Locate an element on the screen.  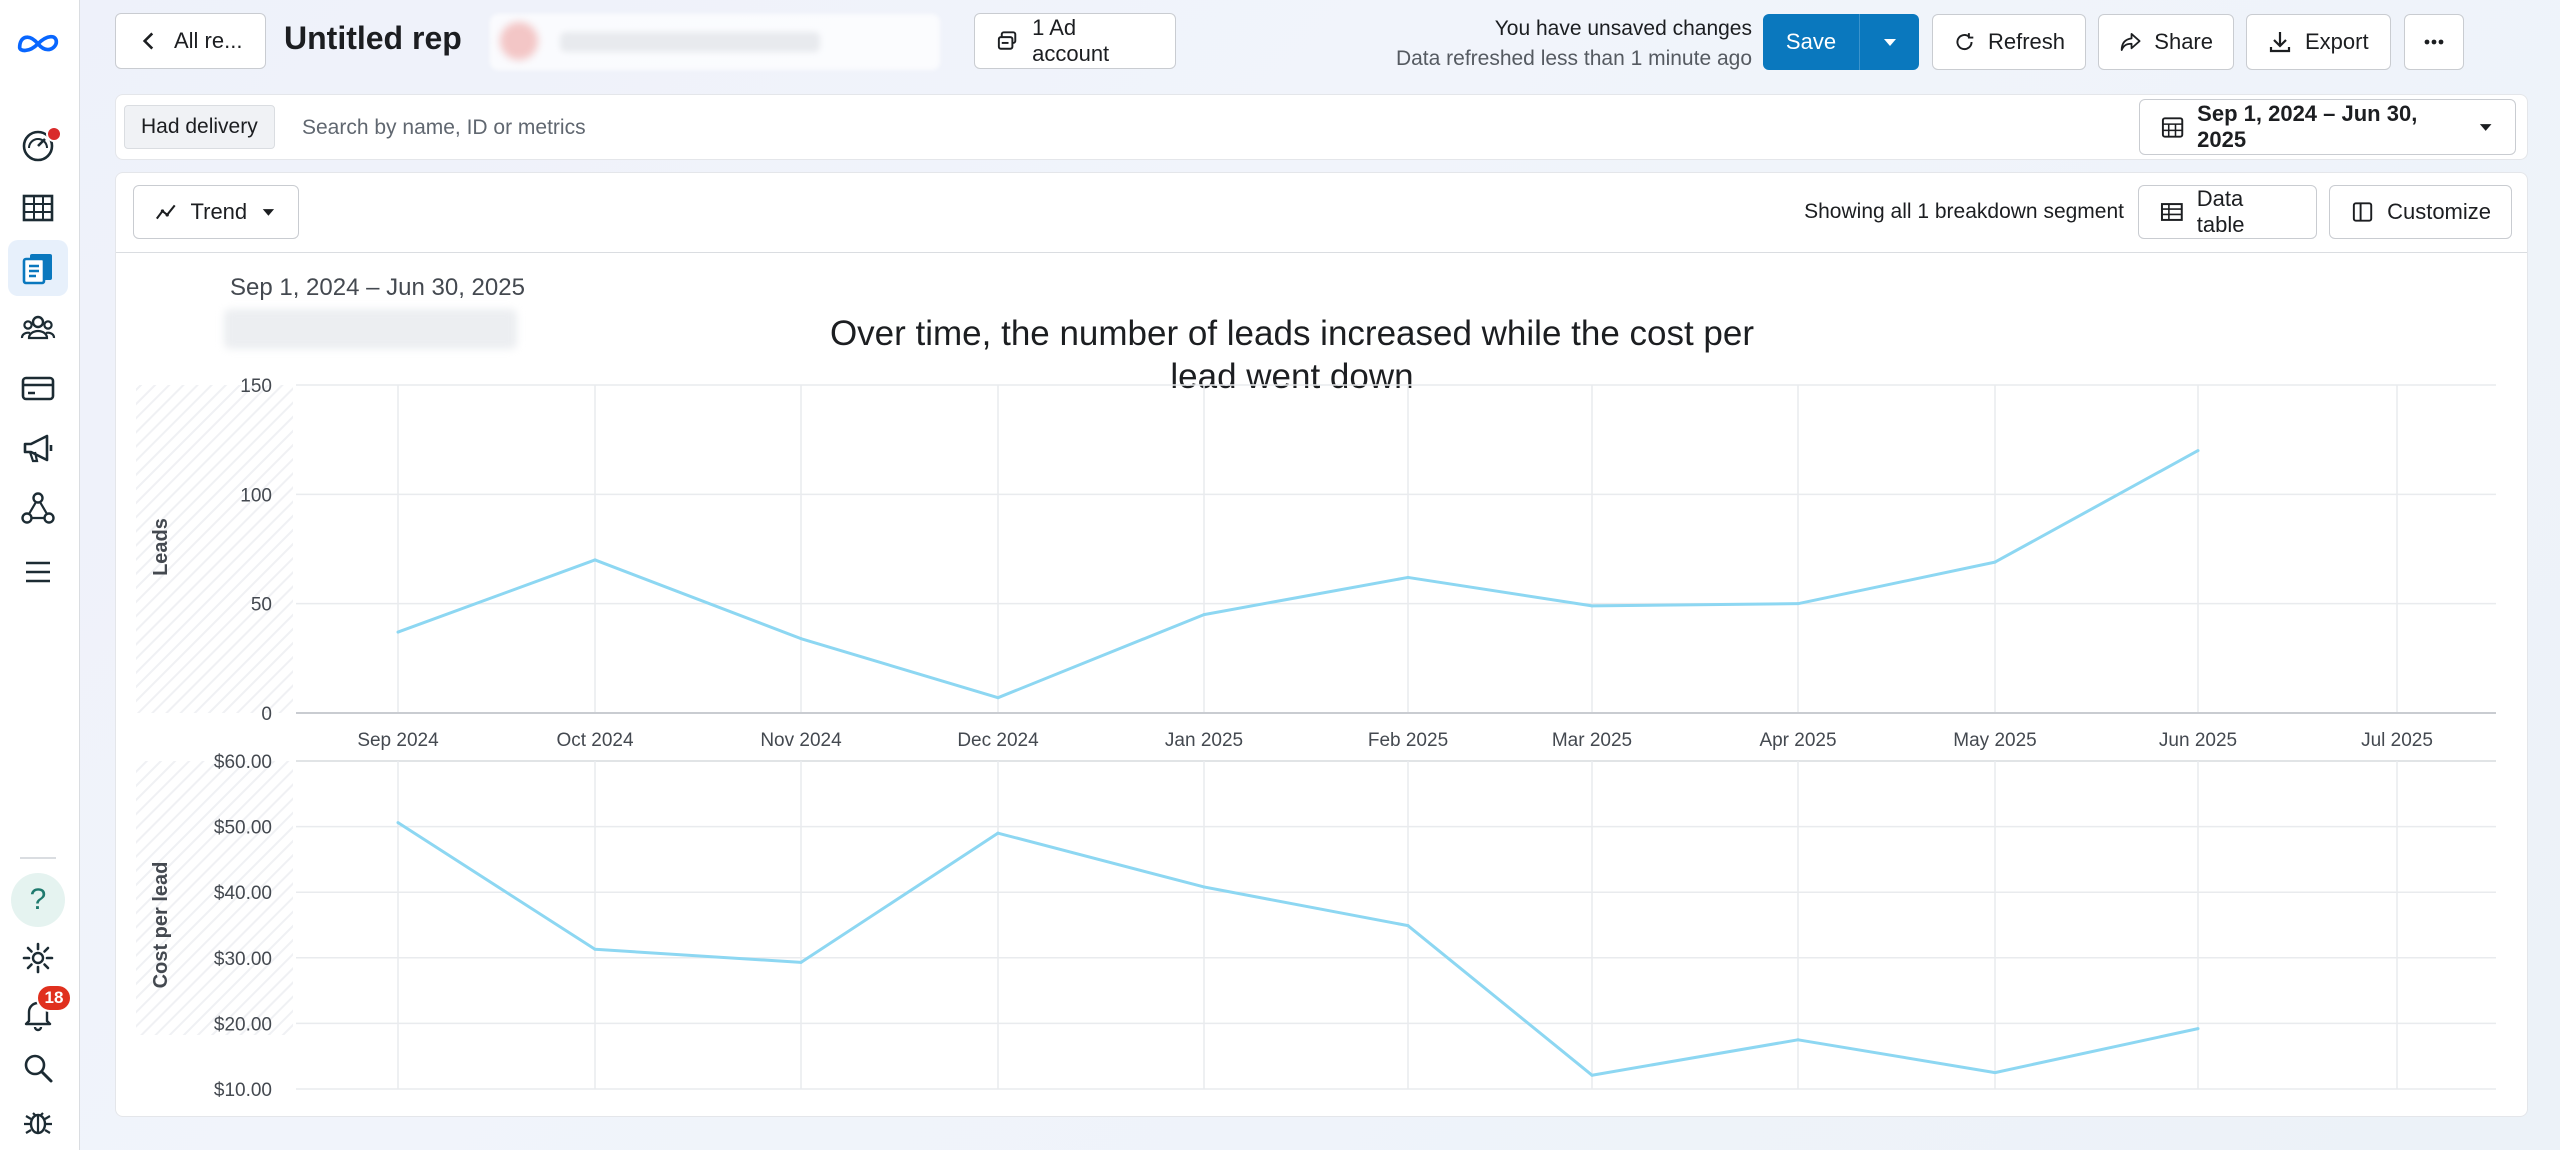
search-input is located at coordinates (602, 128).